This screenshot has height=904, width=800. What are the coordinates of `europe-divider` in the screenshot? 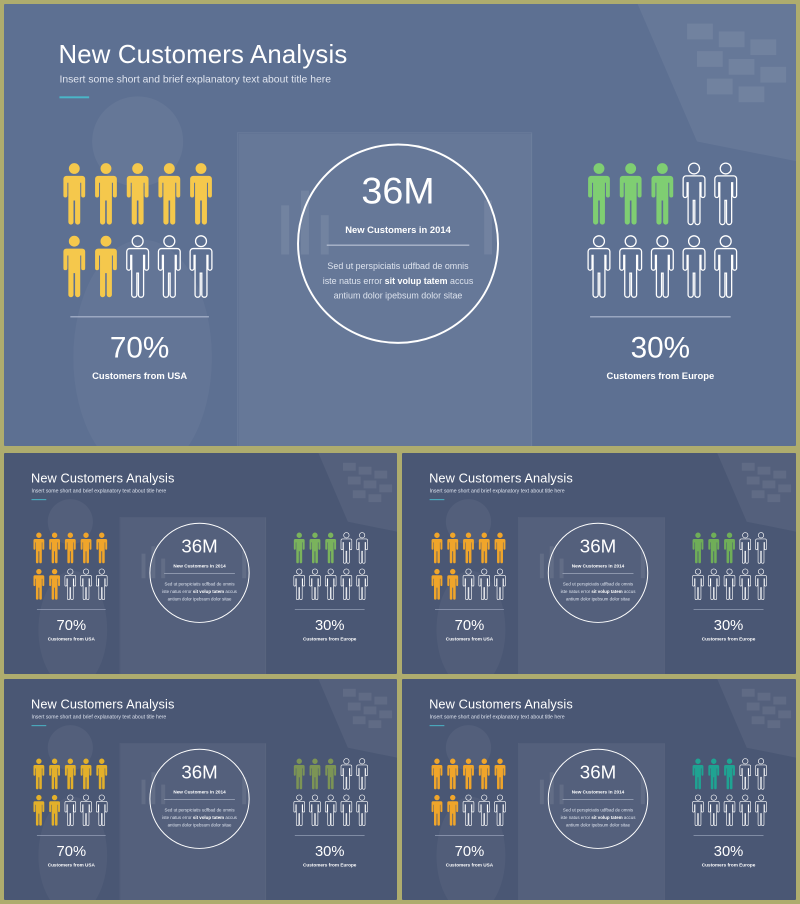 It's located at (660, 317).